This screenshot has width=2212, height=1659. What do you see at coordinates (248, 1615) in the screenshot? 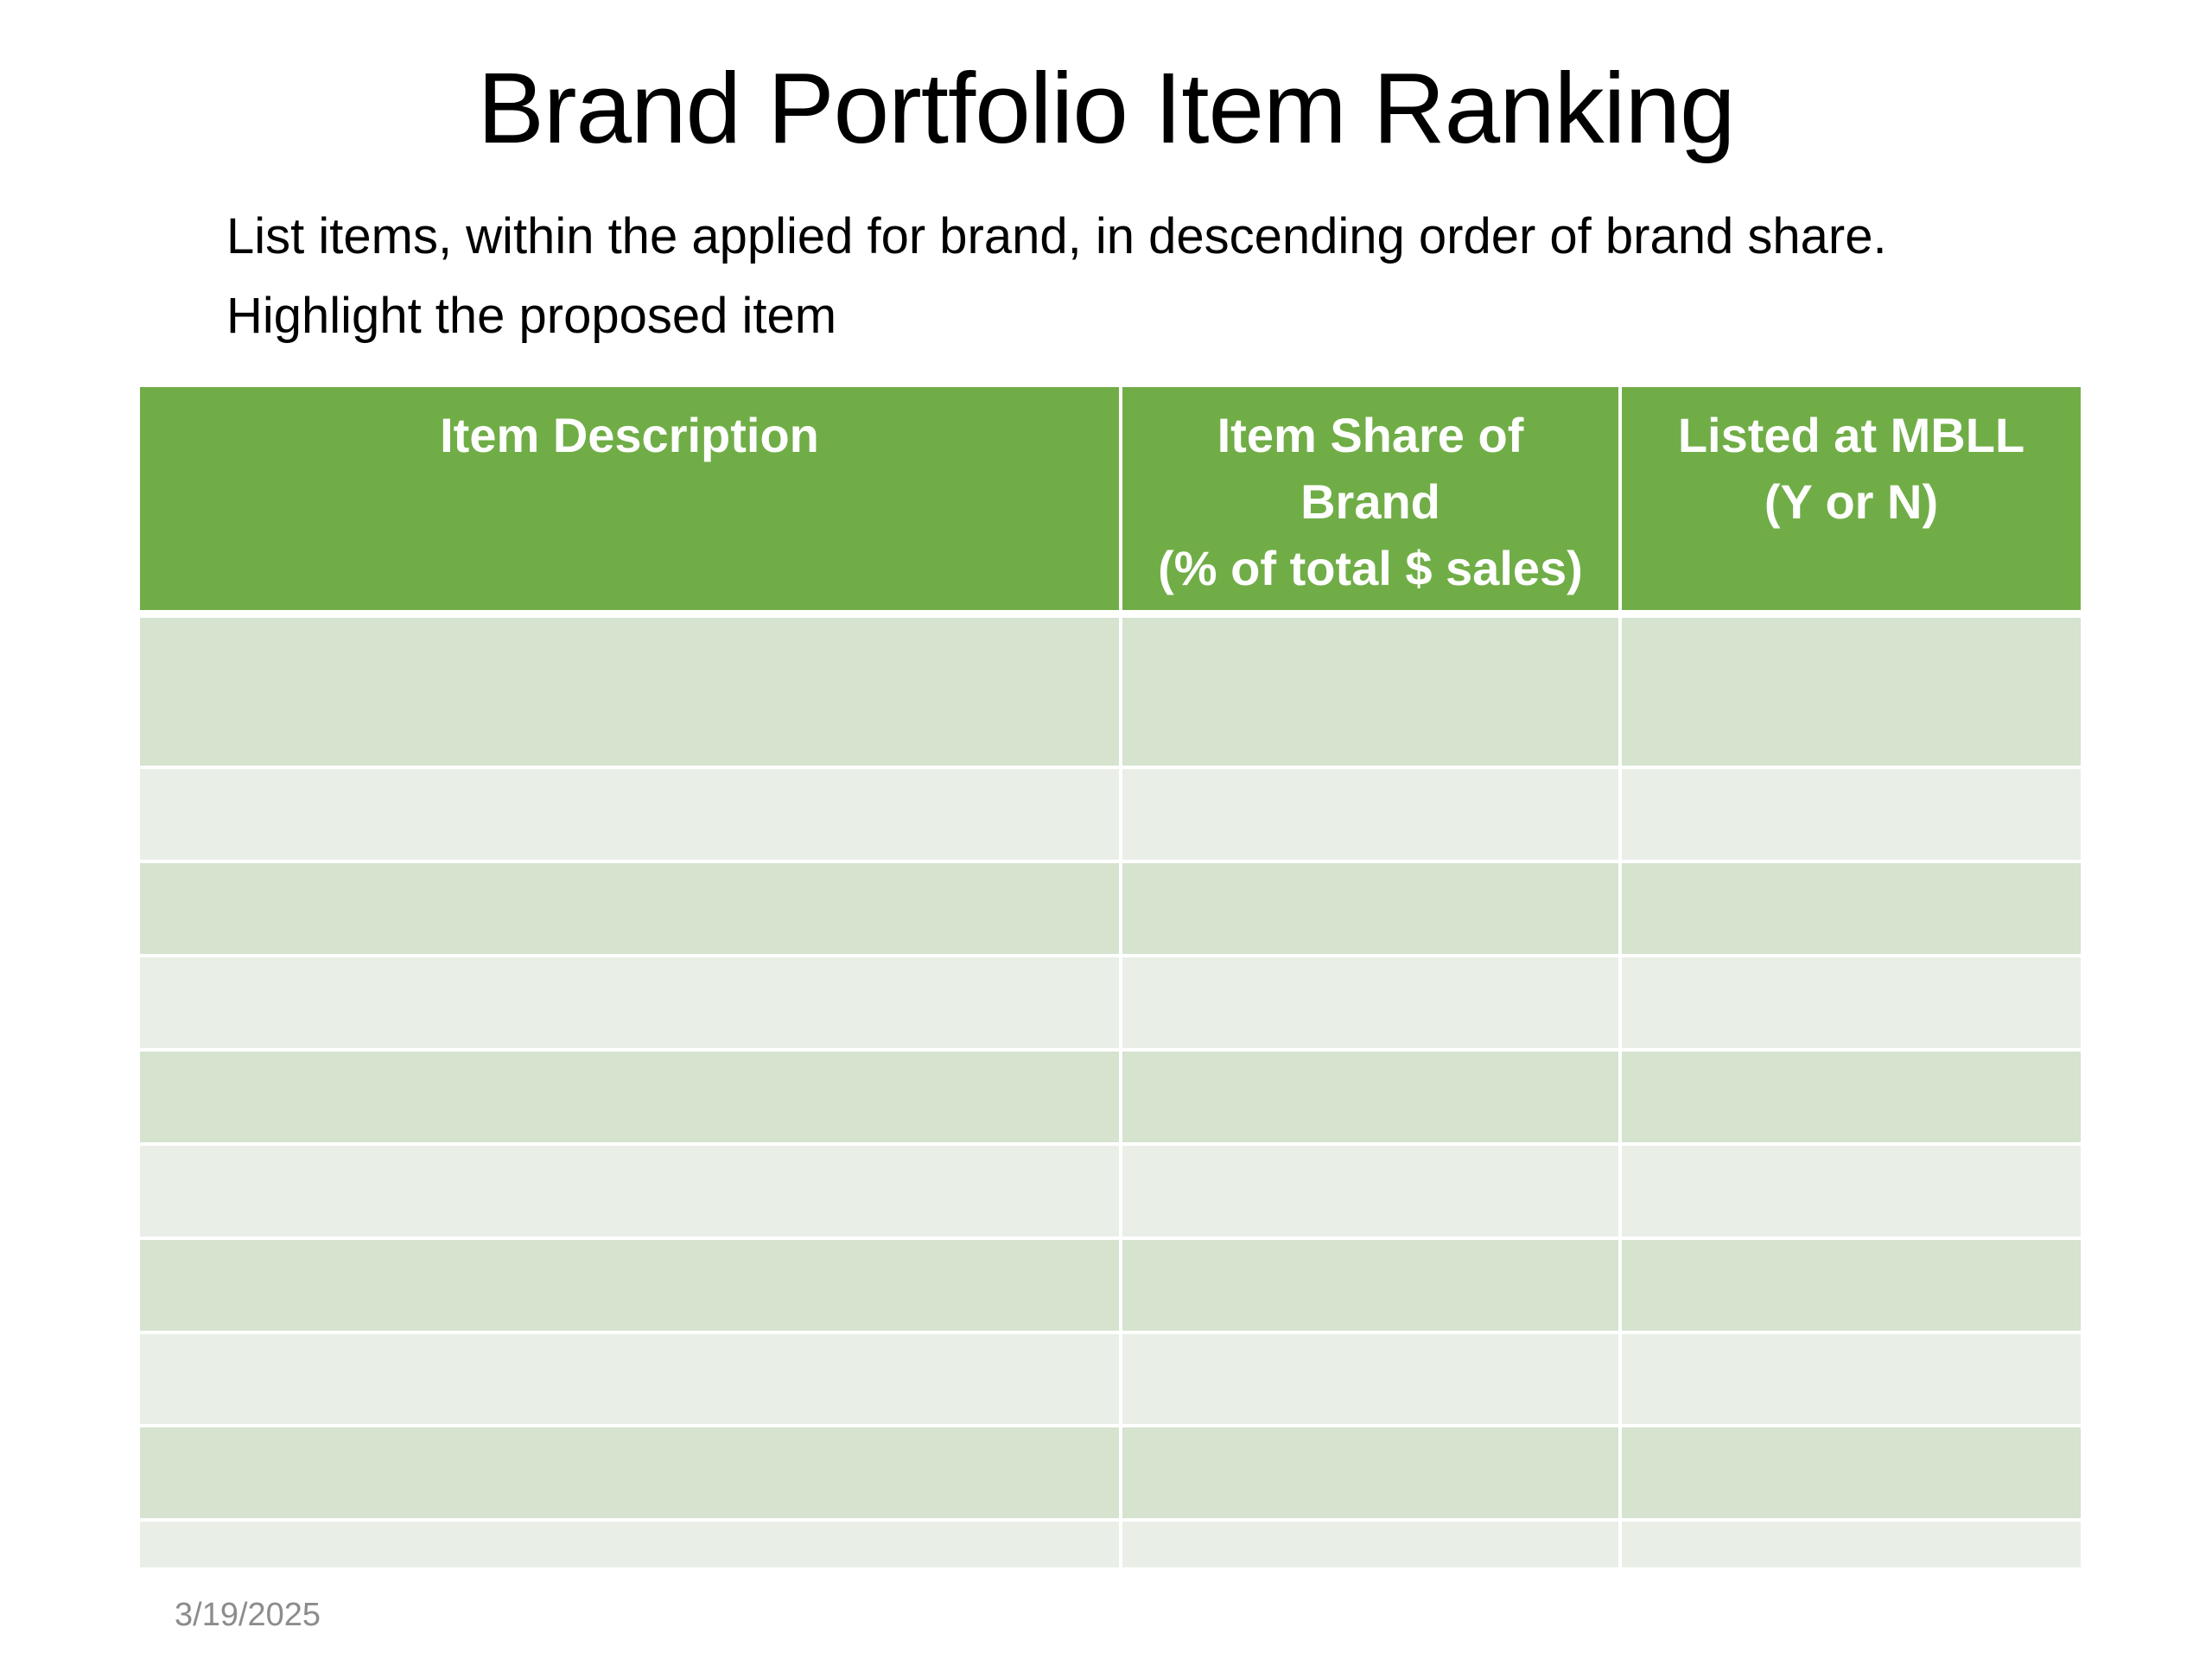
I see `footer-date: 3/19/2025` at bounding box center [248, 1615].